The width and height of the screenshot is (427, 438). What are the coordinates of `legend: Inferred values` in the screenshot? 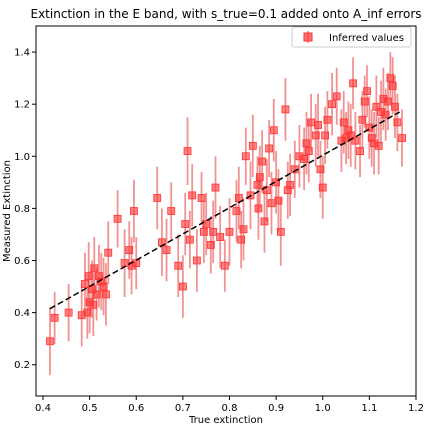 It's located at (351, 37).